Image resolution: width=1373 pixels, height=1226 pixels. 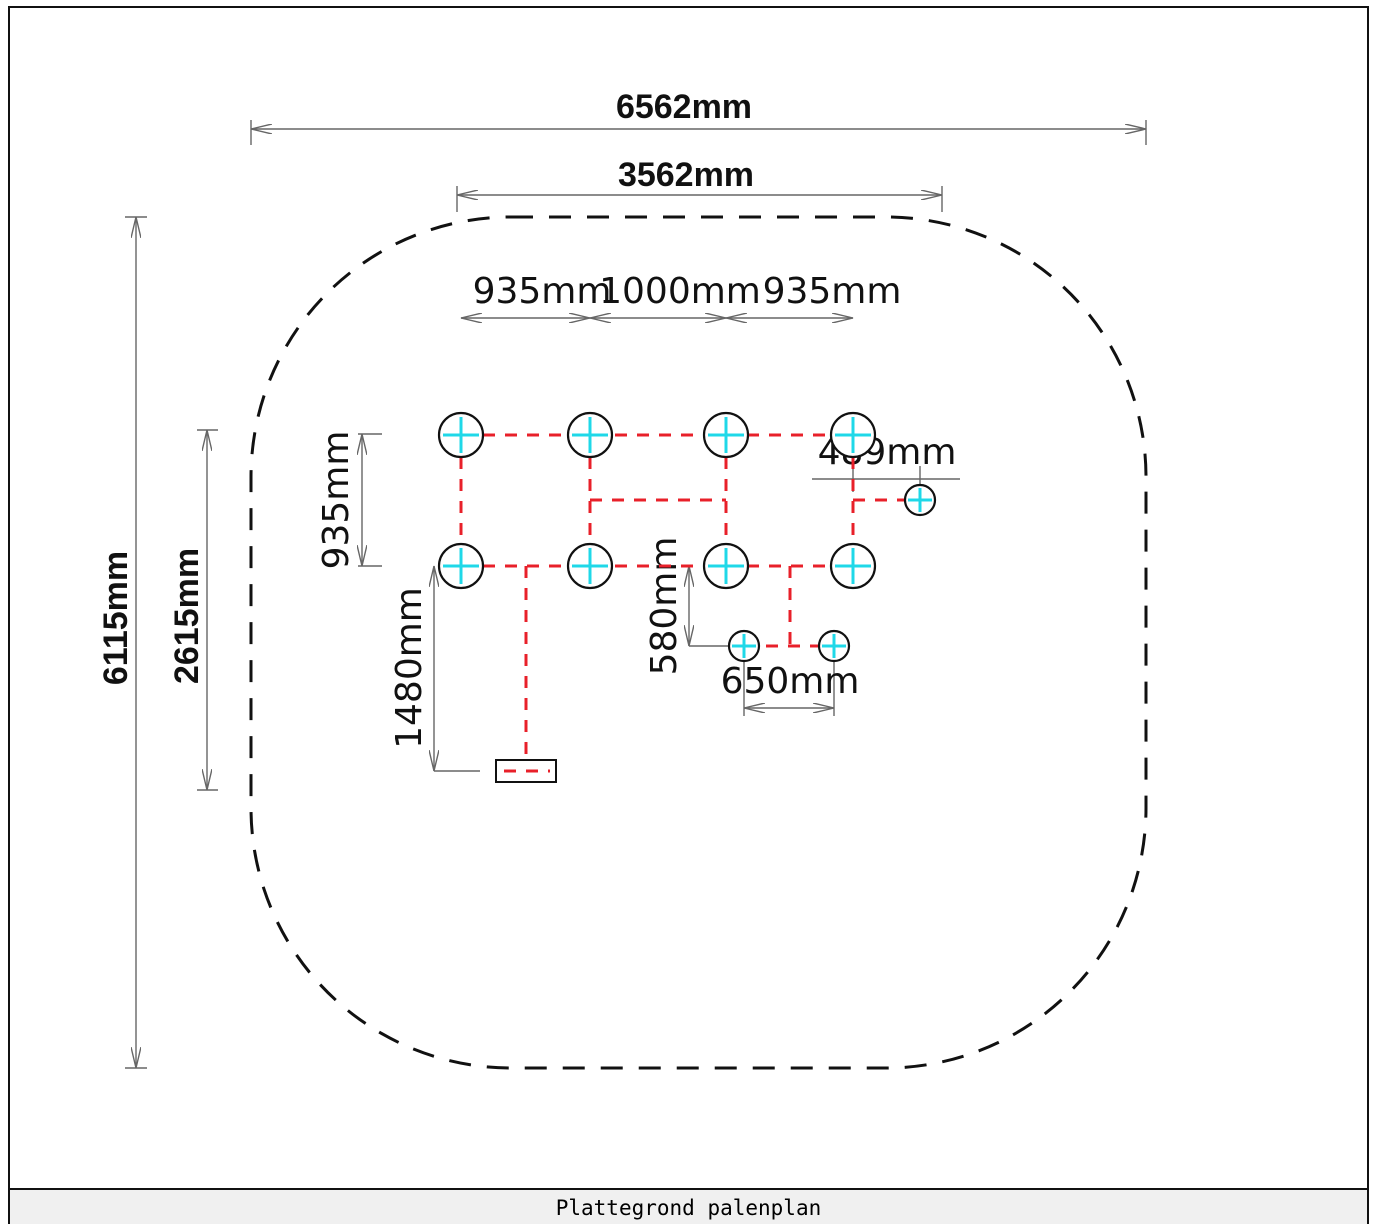 I want to click on label-inner-width: 3562mm, so click(x=686, y=175).